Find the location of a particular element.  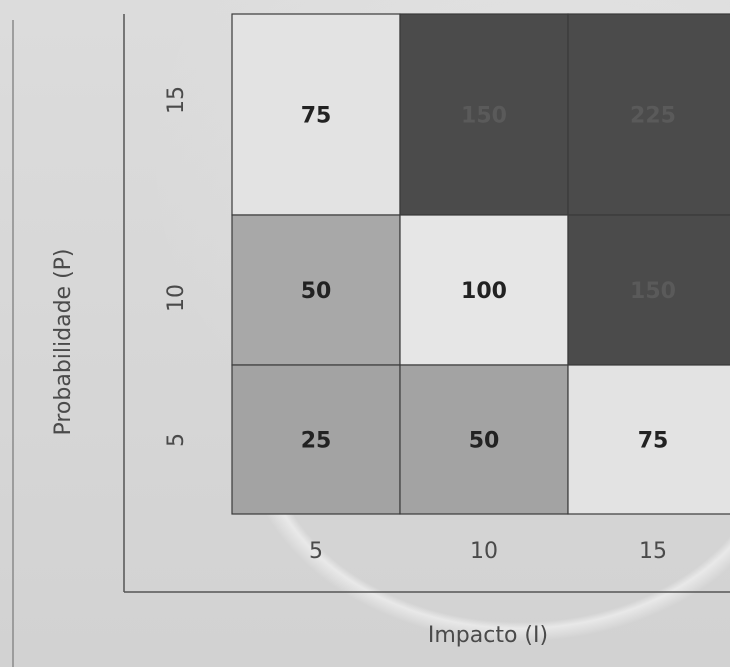

x-axis-title: Impacto (I) is located at coordinates (488, 635).